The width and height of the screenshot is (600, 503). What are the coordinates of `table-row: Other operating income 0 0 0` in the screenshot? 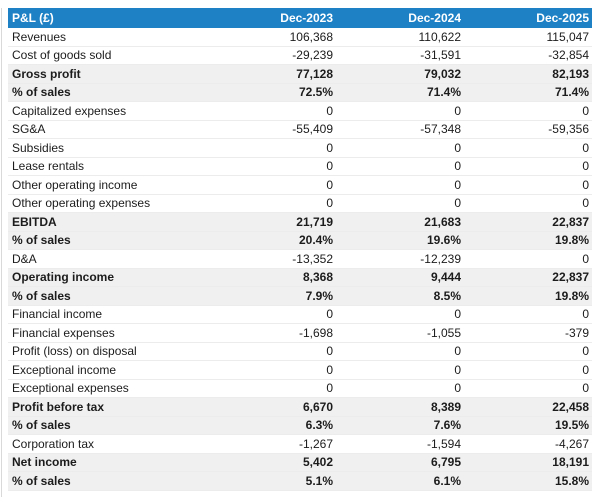 It's located at (300, 185).